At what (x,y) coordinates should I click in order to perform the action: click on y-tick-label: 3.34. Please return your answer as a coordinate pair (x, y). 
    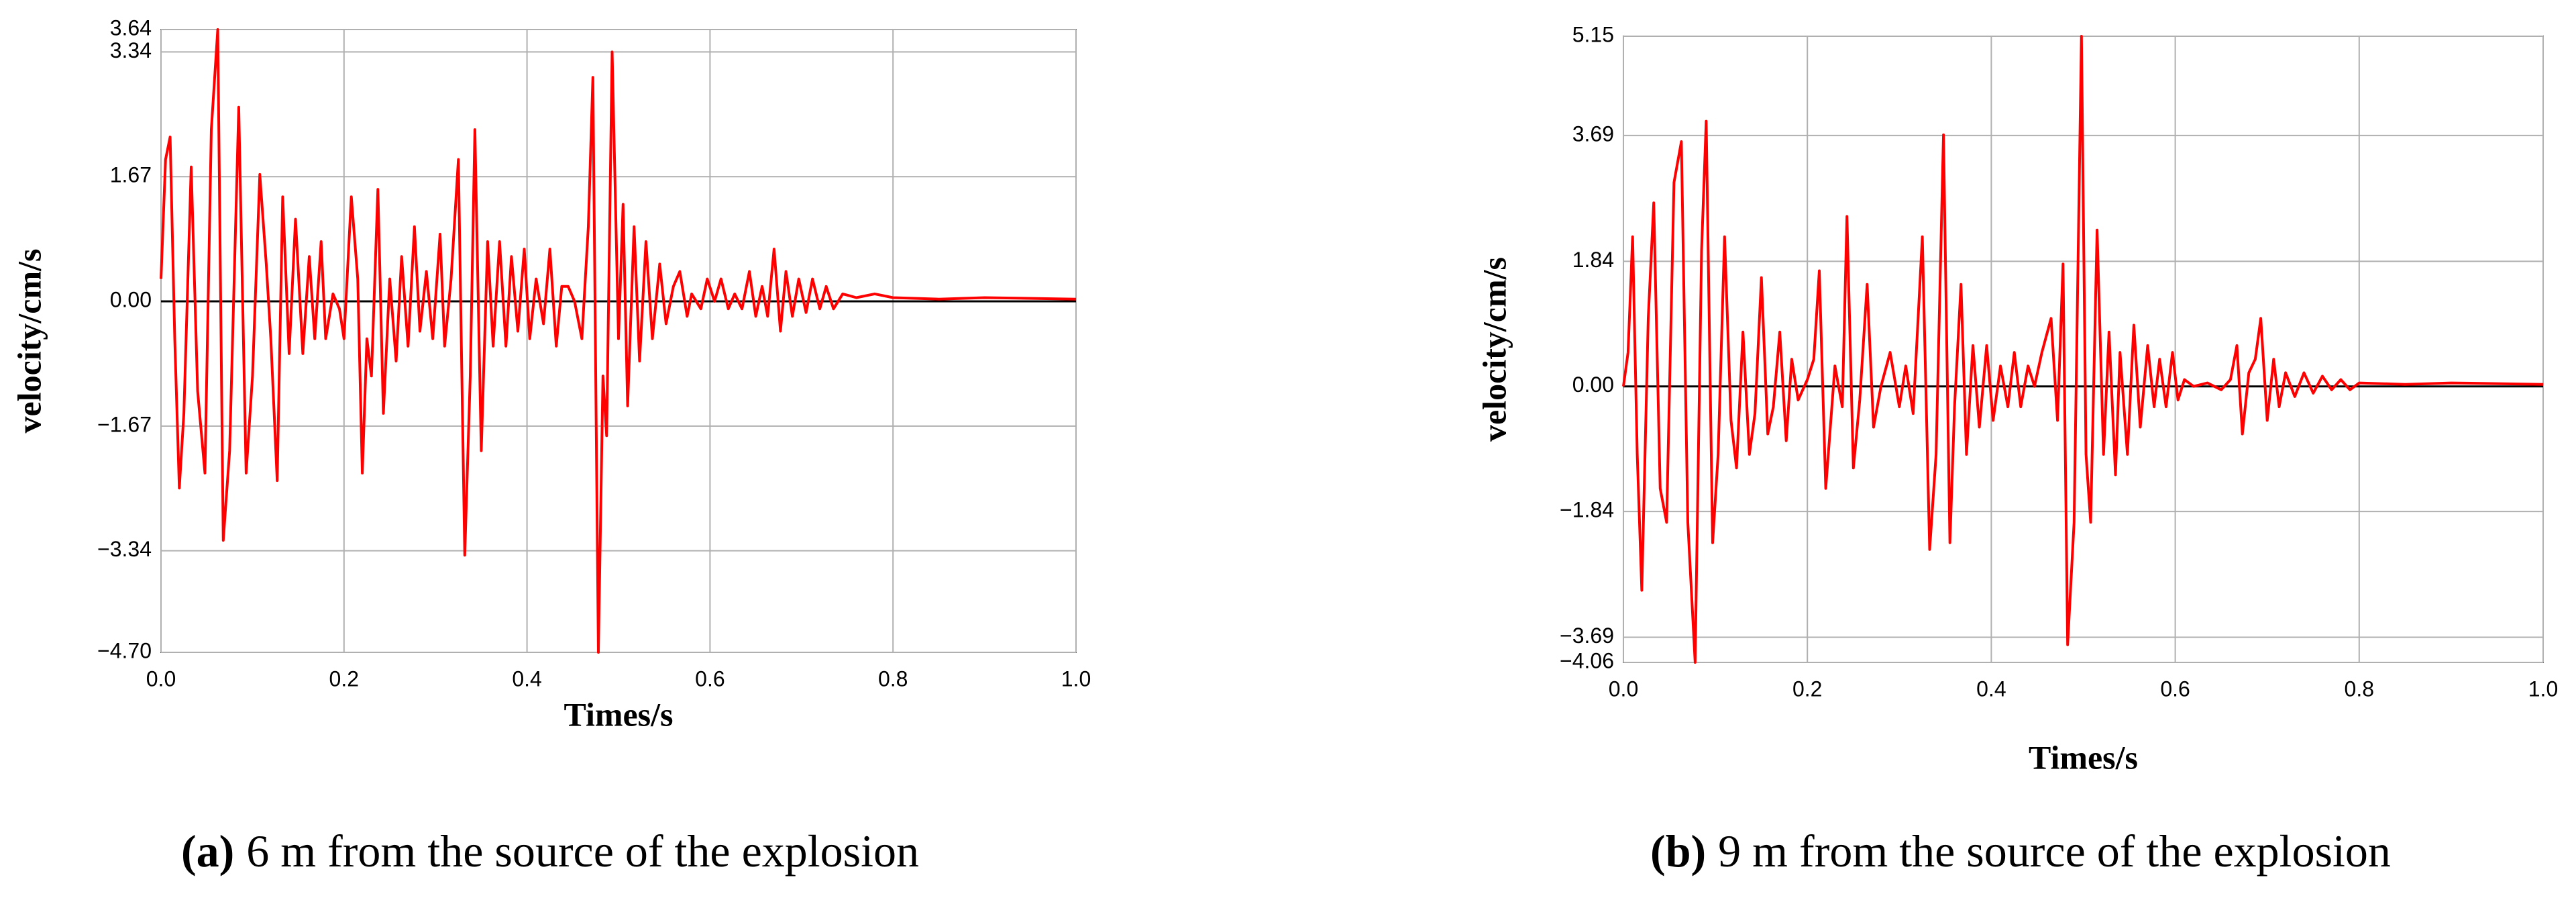
    Looking at the image, I should click on (131, 50).